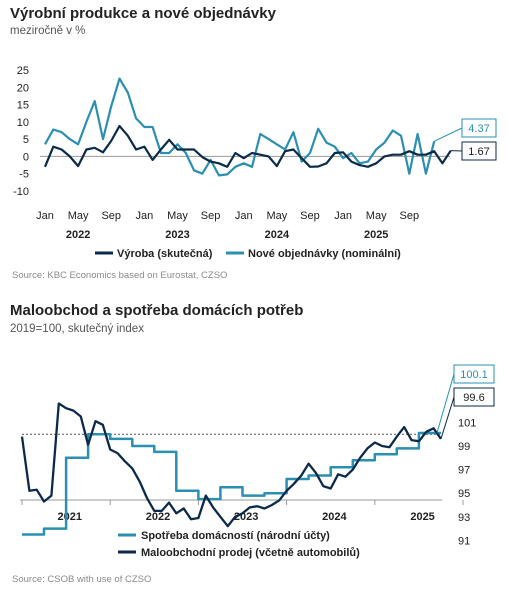 This screenshot has height=594, width=507. I want to click on chart1-ytick: -5, so click(24, 175).